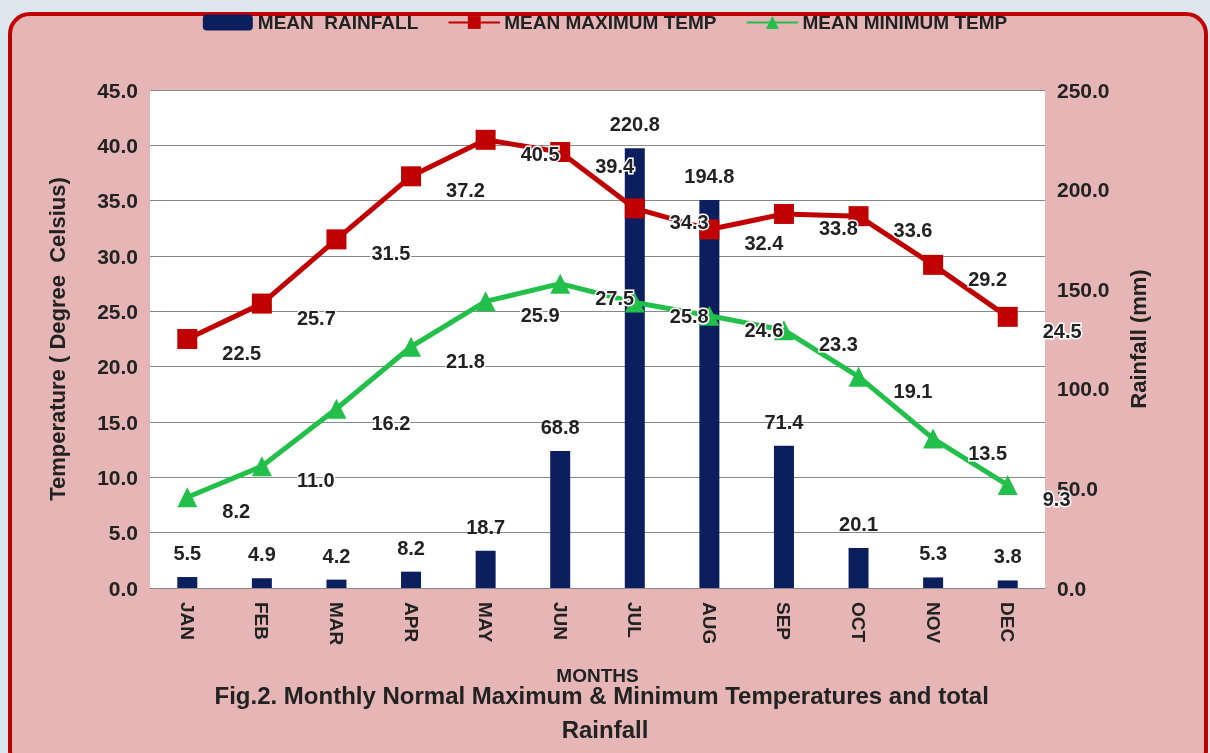  What do you see at coordinates (610, 22) in the screenshot?
I see `legend-label: MEAN MAXIMUM TEMP` at bounding box center [610, 22].